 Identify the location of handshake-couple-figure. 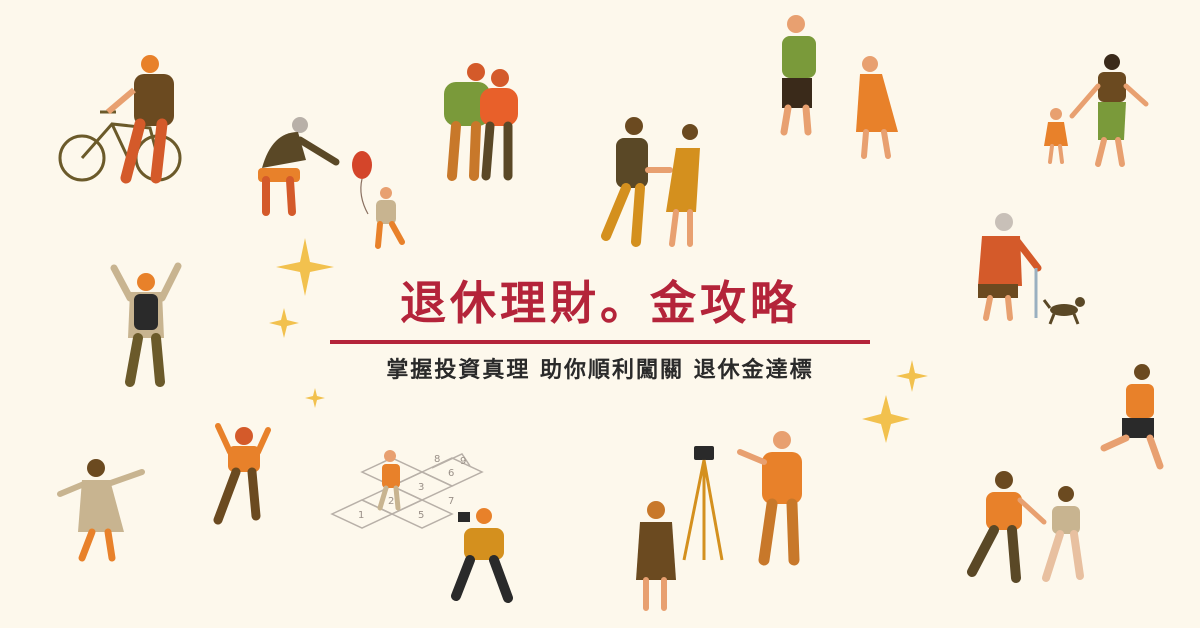
(650, 182).